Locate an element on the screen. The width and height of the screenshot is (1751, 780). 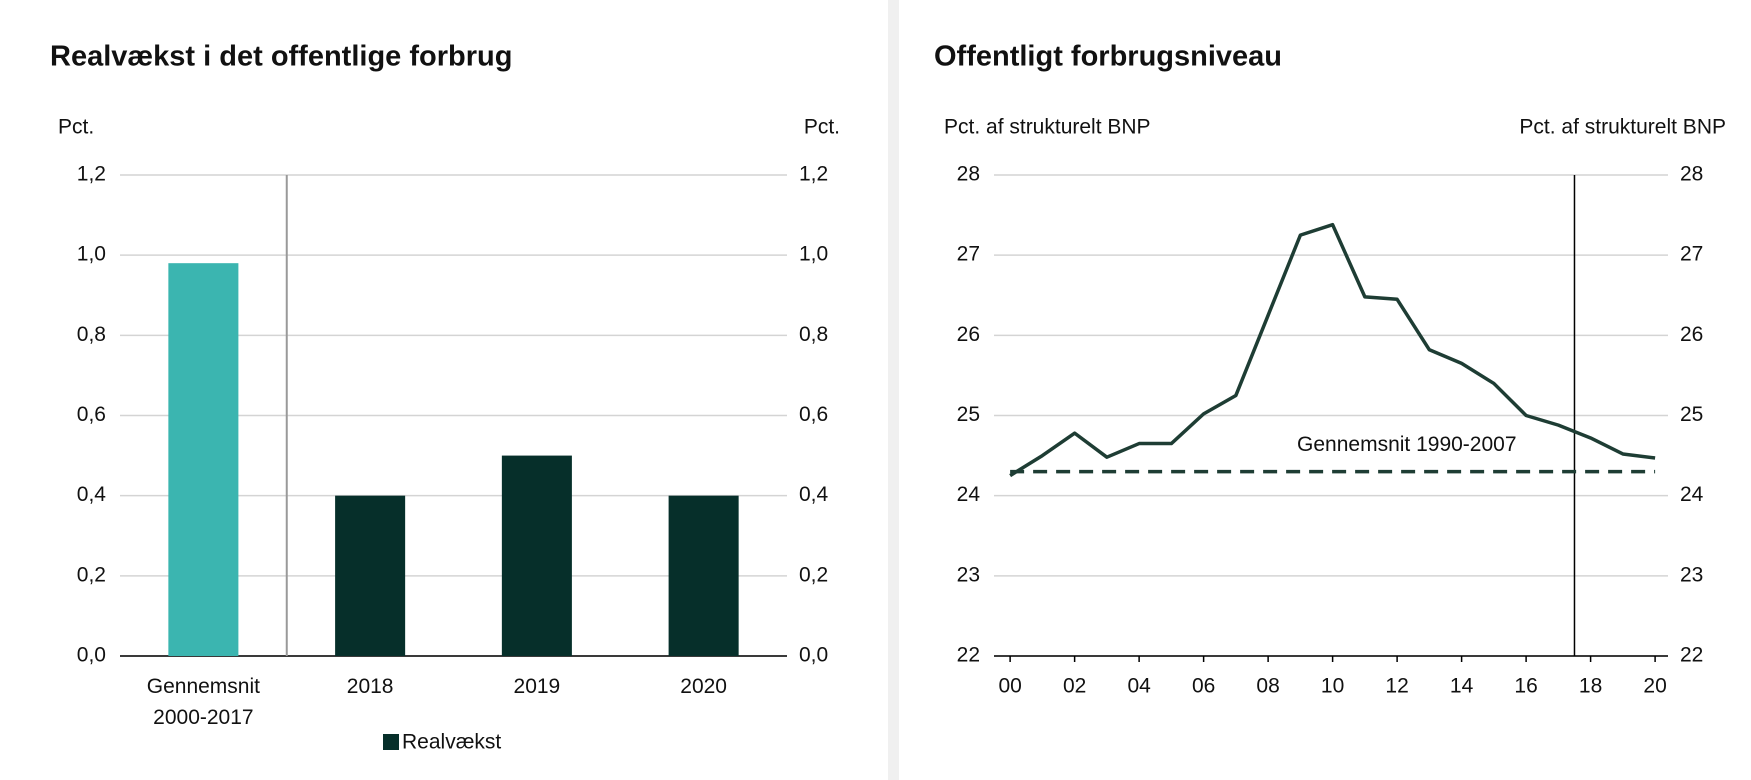
y2-tick-label: 24 is located at coordinates (1692, 494).